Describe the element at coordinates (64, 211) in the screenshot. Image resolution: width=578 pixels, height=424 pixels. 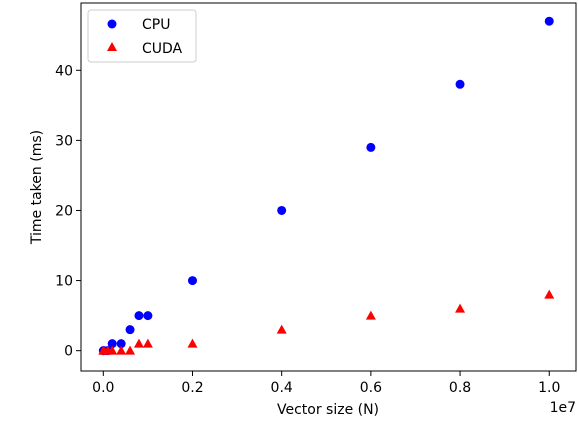
I see `y-tick-label: 20` at that location.